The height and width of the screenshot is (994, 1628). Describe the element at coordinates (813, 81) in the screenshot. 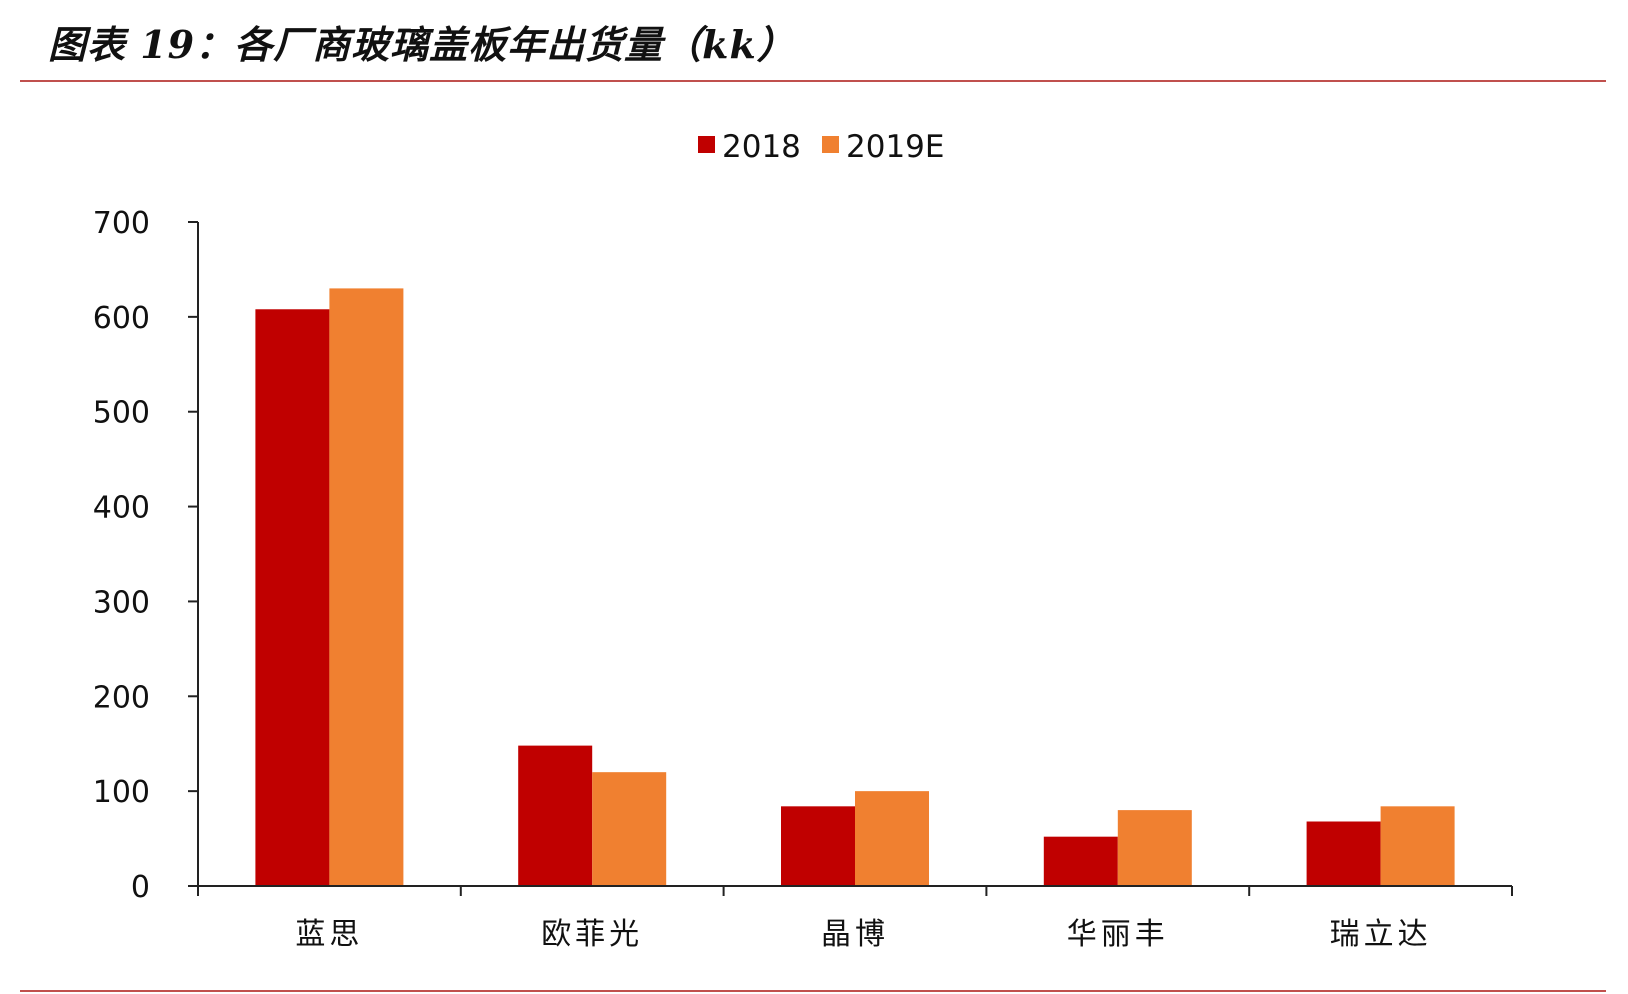

I see `header-divider` at that location.